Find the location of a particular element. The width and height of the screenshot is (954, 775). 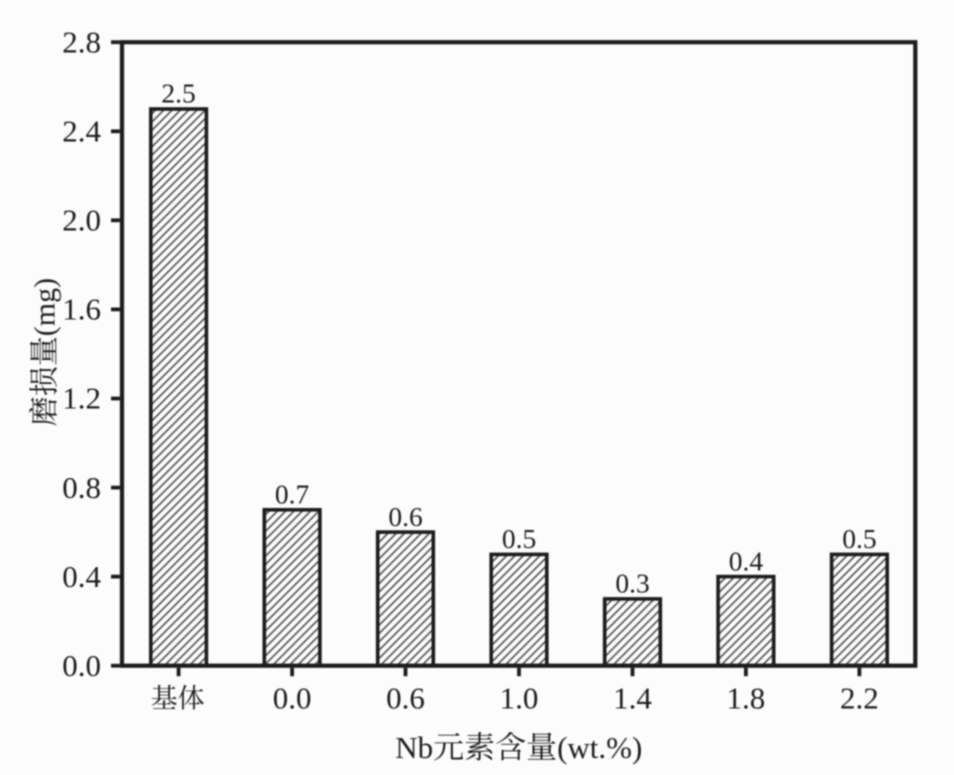

svg-text: 2.0 is located at coordinates (81, 220).